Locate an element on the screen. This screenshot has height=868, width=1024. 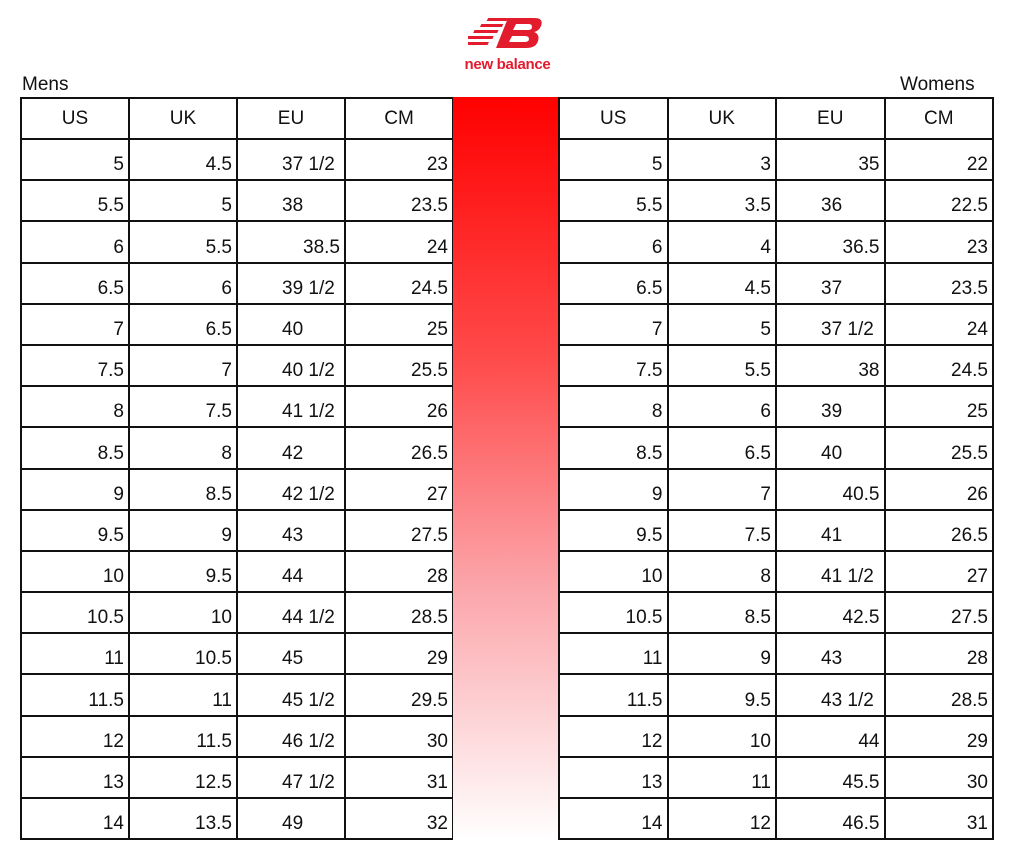
size-cell-us: 12 is located at coordinates (613, 736).